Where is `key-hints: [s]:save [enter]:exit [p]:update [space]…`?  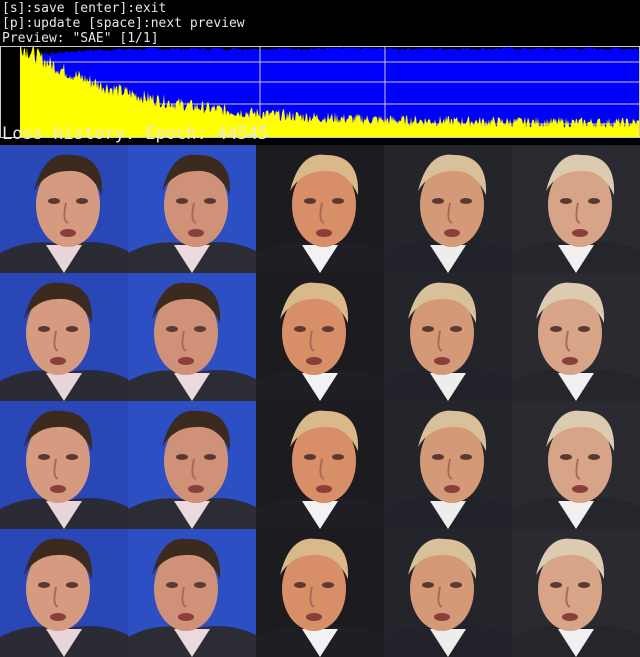
key-hints: [s]:save [enter]:exit [p]:update [space]… is located at coordinates (320, 23).